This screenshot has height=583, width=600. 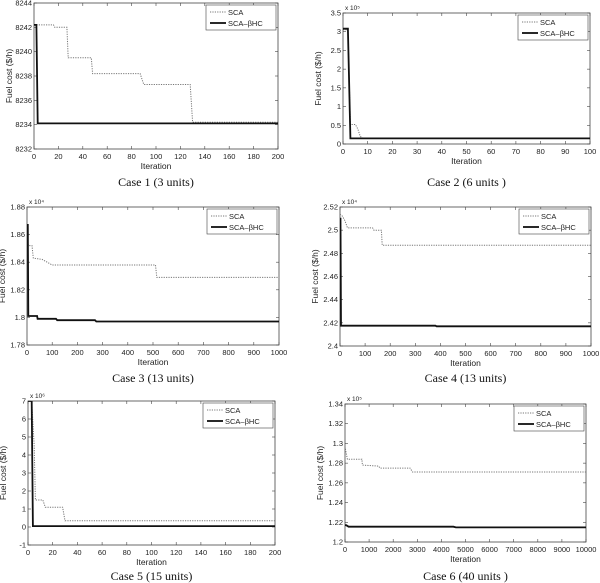 I want to click on case-caption: Case 3 (13 units), so click(x=153, y=378).